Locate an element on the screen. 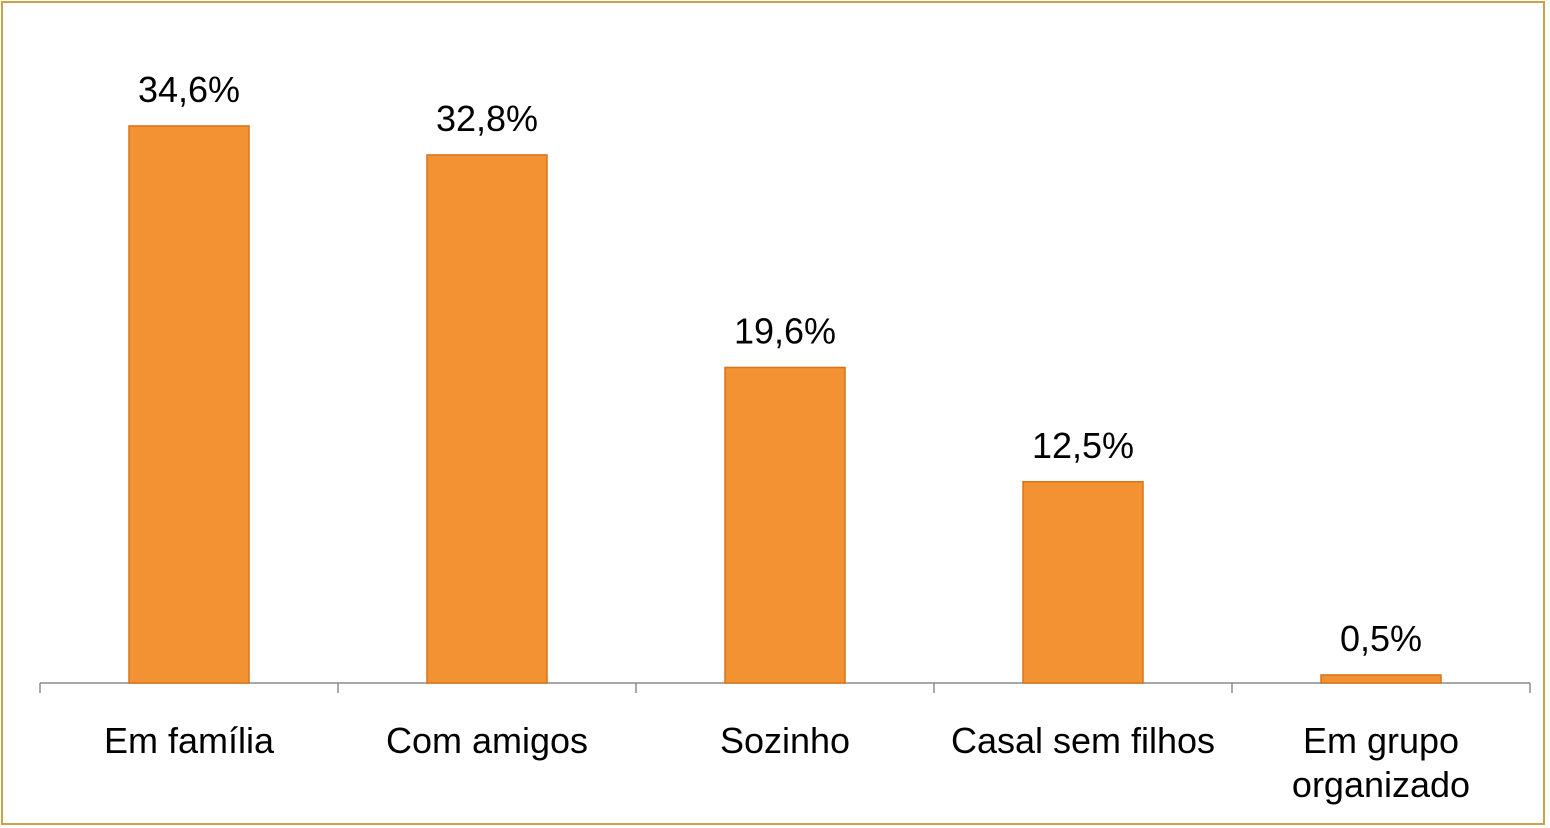  value-label: 19,6% is located at coordinates (785, 330).